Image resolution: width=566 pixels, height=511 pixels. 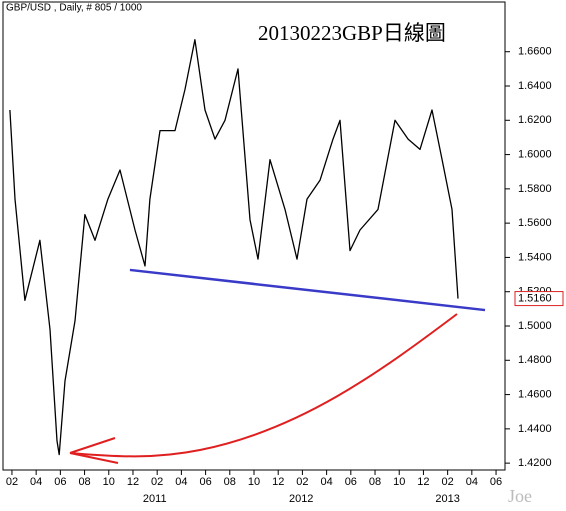 What do you see at coordinates (535, 298) in the screenshot?
I see `last-price-label: 1.5160` at bounding box center [535, 298].